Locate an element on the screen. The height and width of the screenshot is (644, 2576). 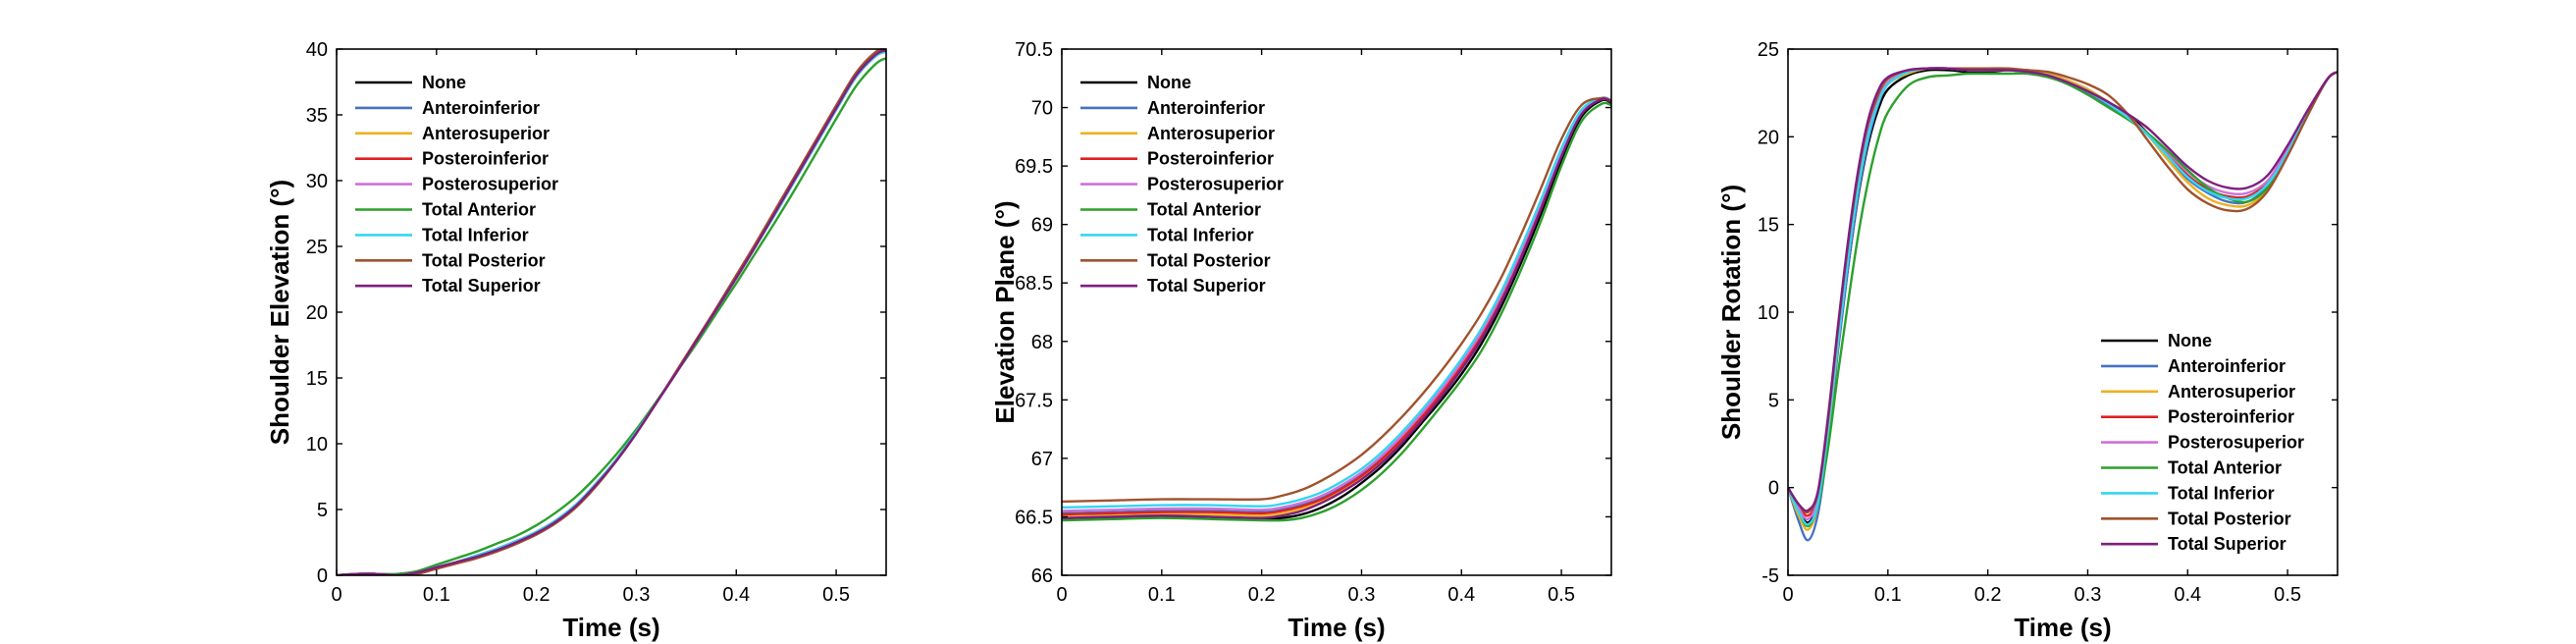
y-tick-label: -5 is located at coordinates (1770, 576).